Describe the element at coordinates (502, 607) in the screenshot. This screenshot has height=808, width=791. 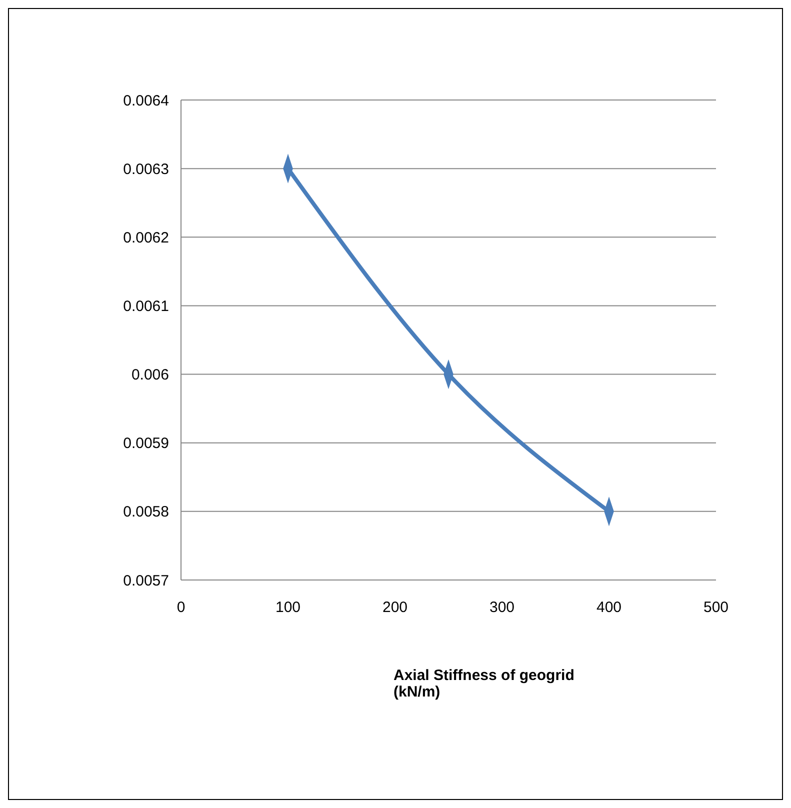
I see `x-tick-label: 300` at that location.